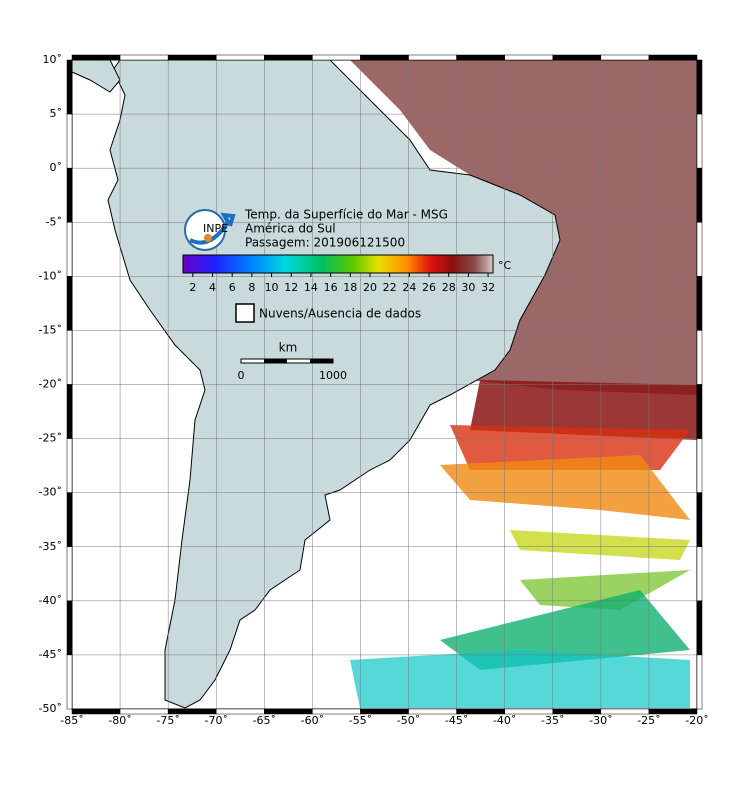 The image size is (741, 785). I want to click on colorbar, so click(338, 264).